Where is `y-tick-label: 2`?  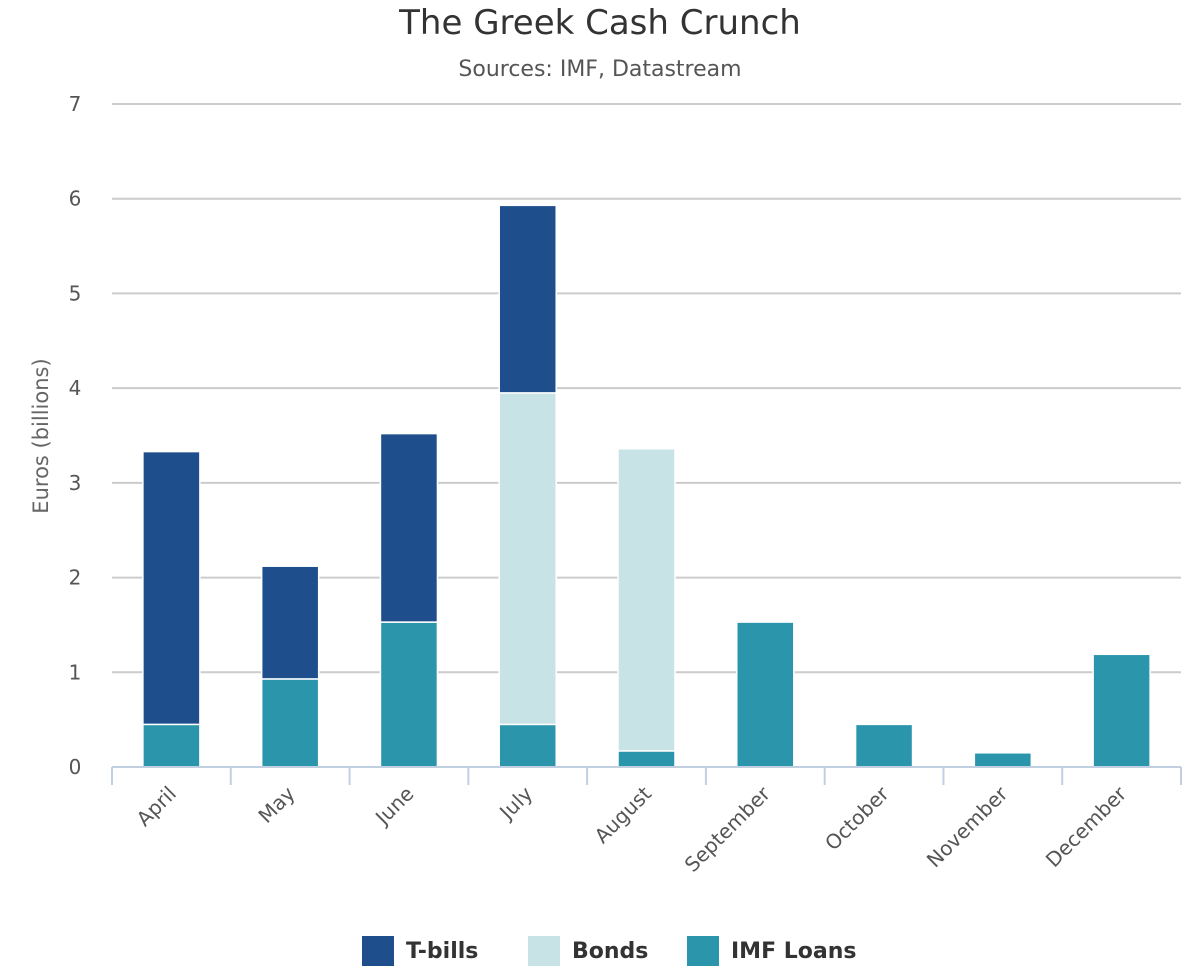
y-tick-label: 2 is located at coordinates (75, 578).